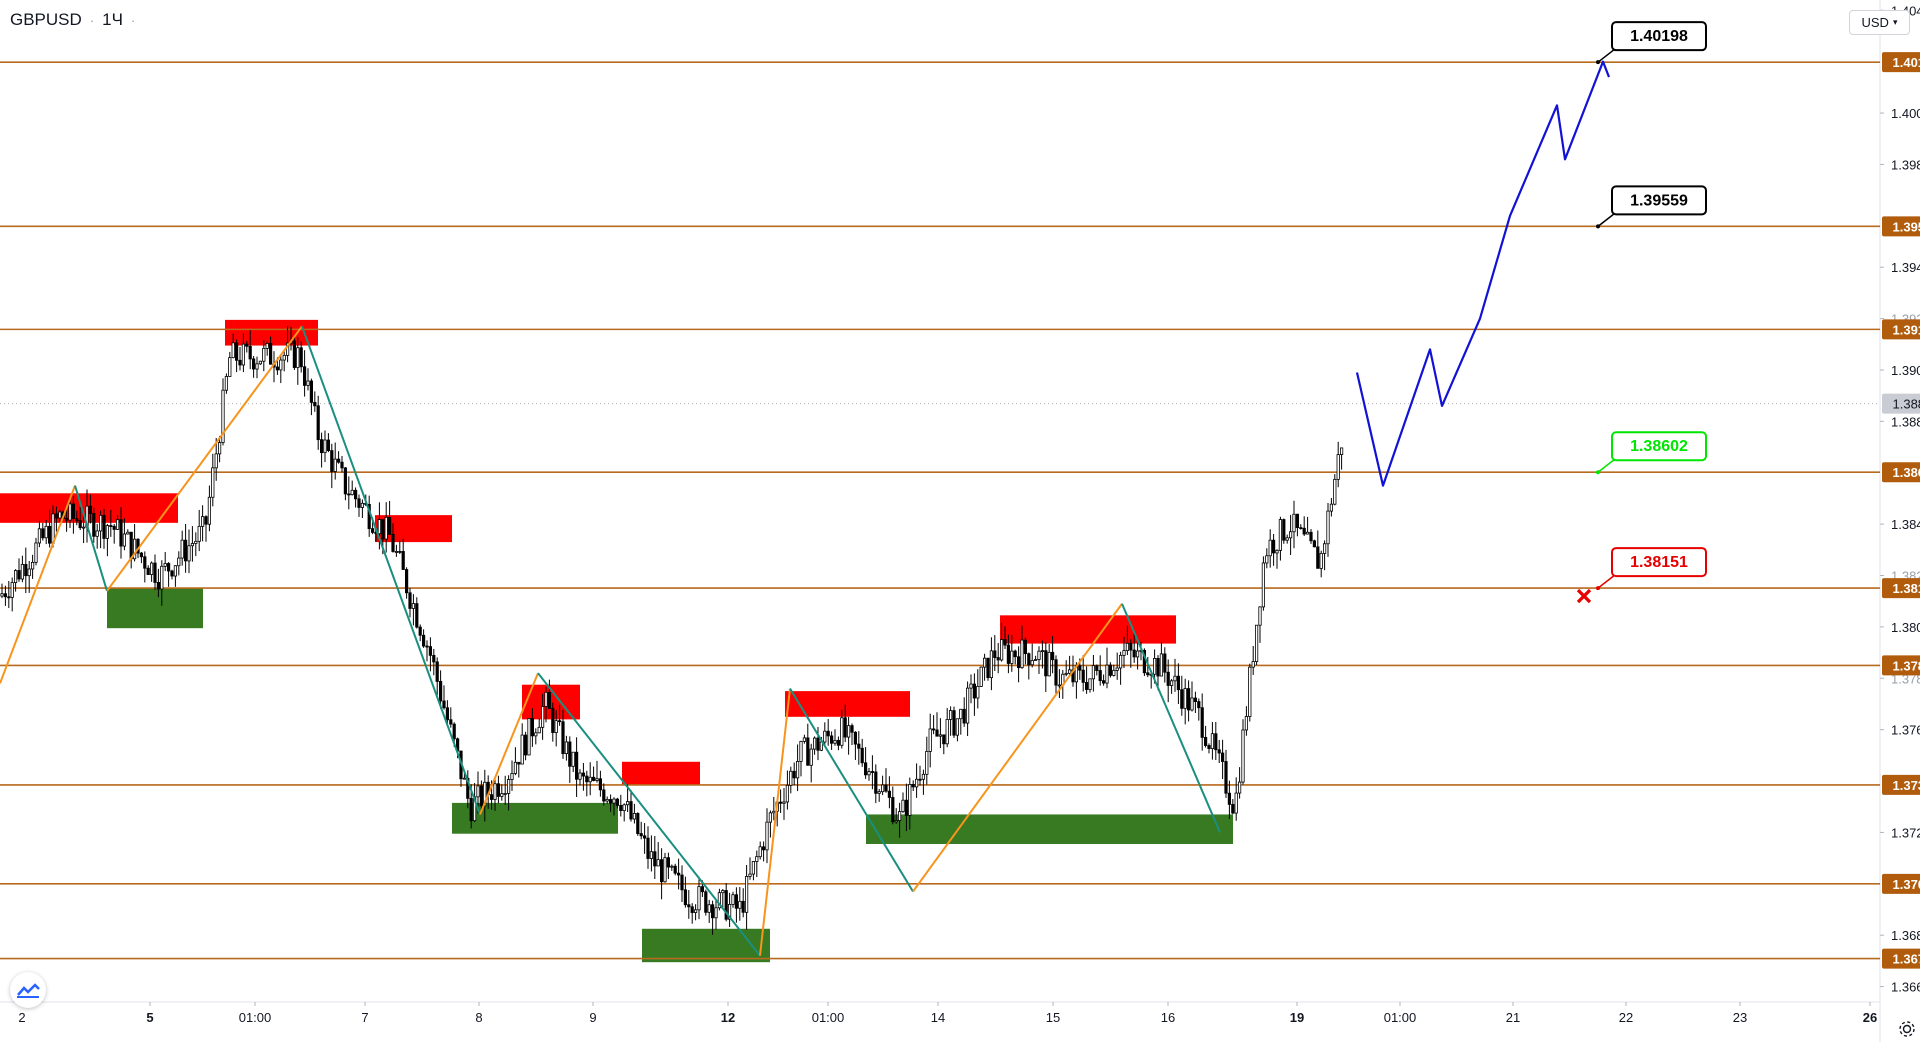 This screenshot has width=1920, height=1045. What do you see at coordinates (1598, 226) in the screenshot?
I see `callout-anchor-dot` at bounding box center [1598, 226].